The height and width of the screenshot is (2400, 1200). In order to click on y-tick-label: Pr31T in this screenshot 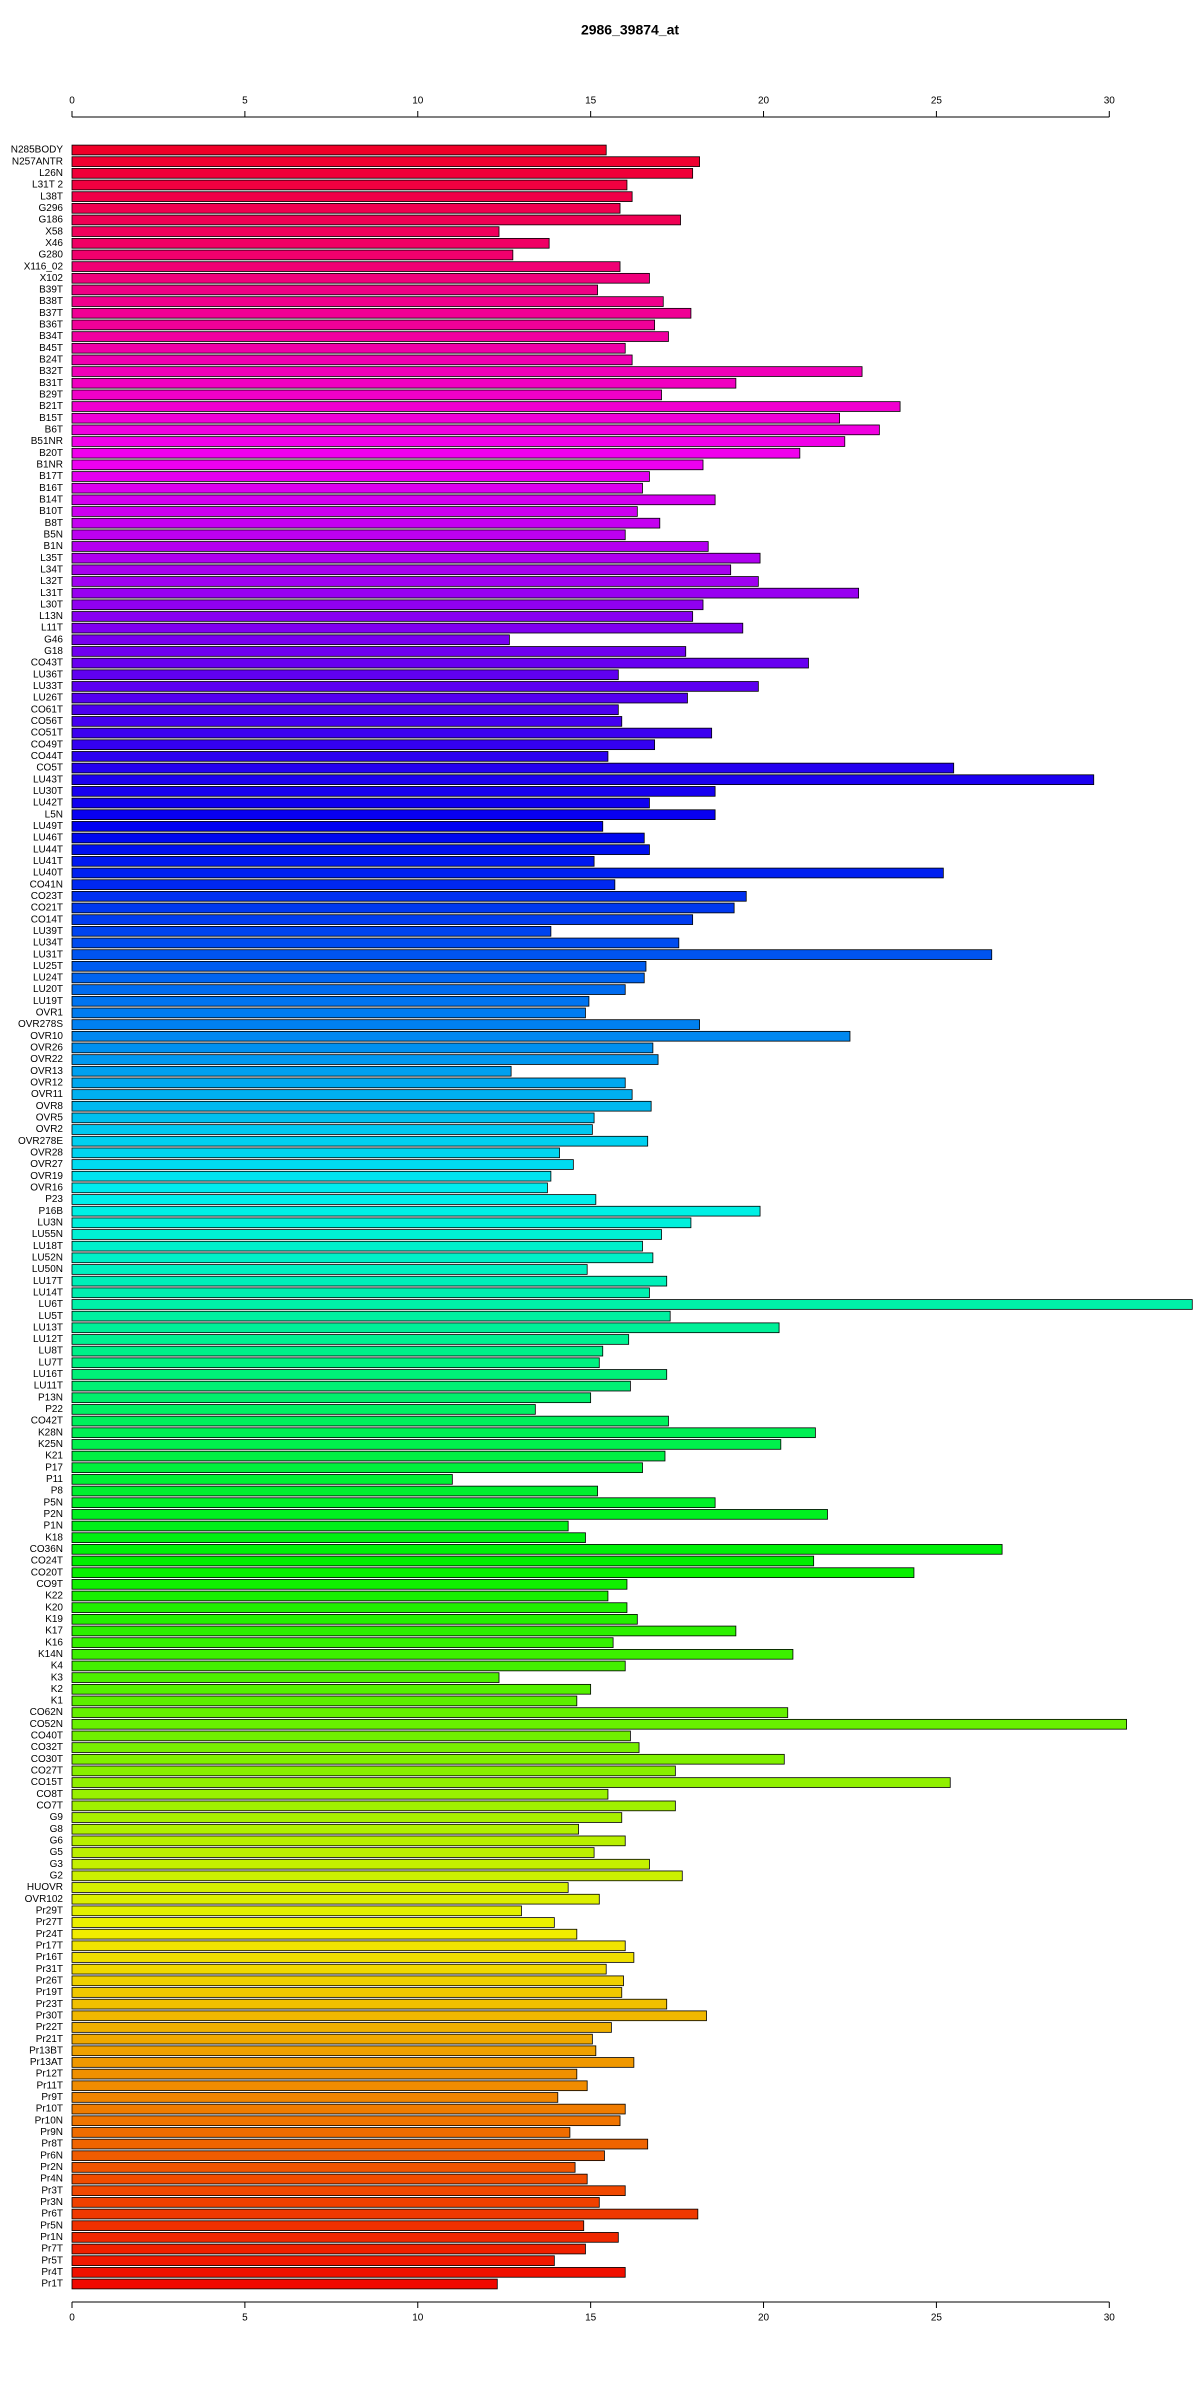, I will do `click(49, 1969)`.